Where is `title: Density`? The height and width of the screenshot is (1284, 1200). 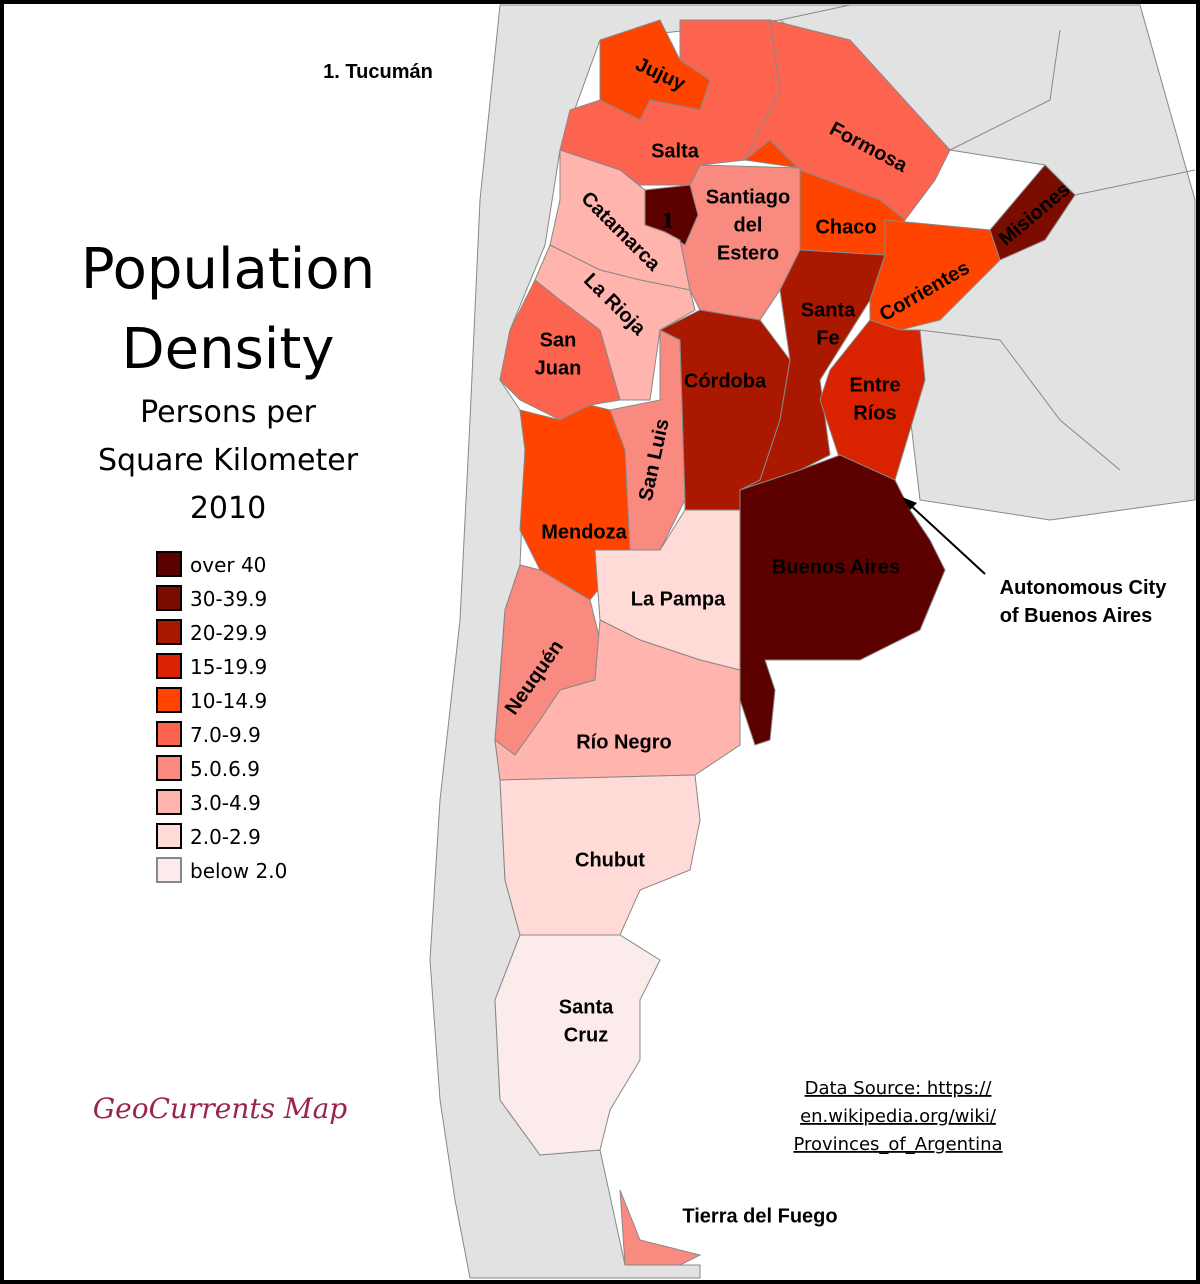 title: Density is located at coordinates (228, 349).